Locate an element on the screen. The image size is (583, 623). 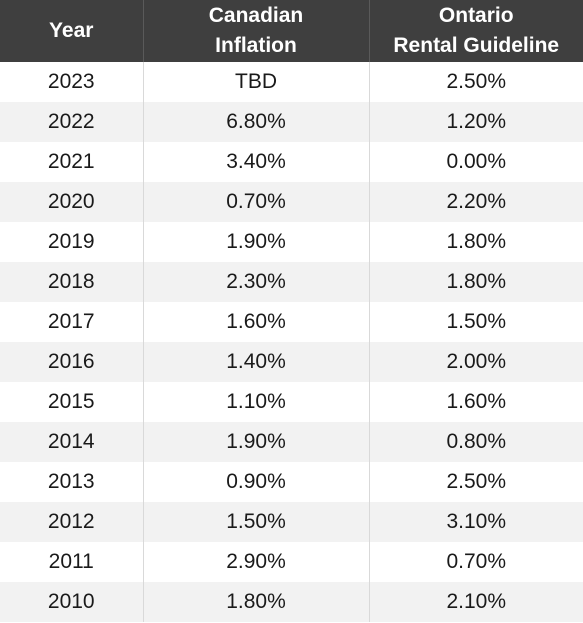
cell-year: 2015 is located at coordinates (72, 402).